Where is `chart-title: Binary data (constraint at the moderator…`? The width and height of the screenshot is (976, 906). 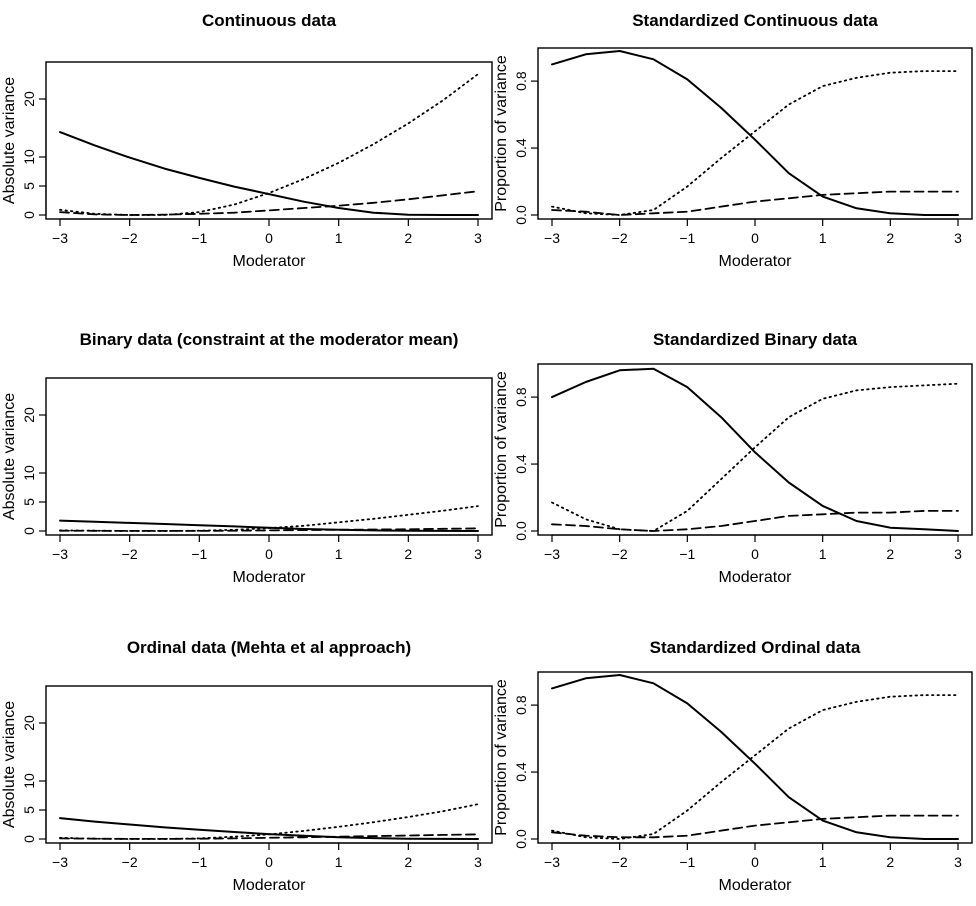 chart-title: Binary data (constraint at the moderator… is located at coordinates (269, 339).